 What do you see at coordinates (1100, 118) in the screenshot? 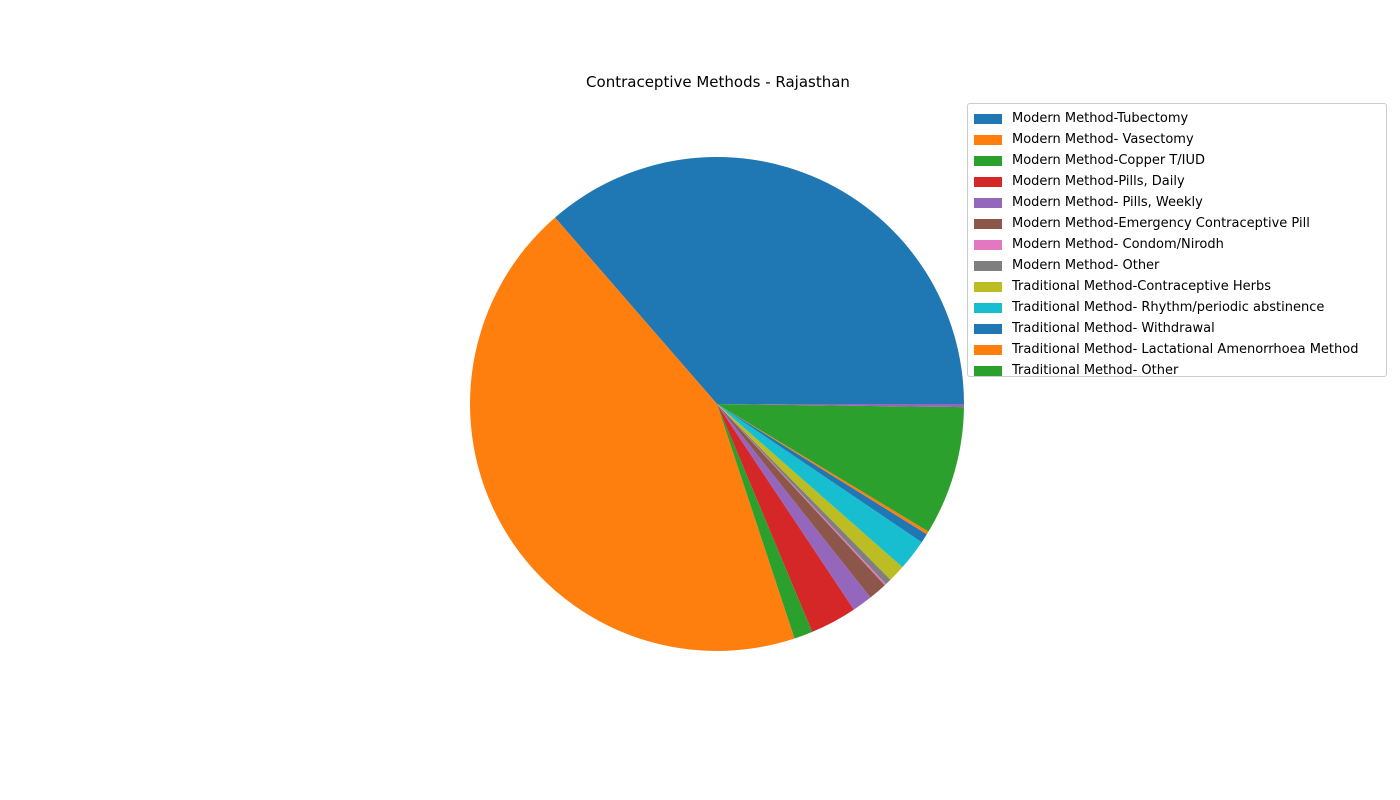
I see `legend-label: Modern Method-Tubectomy` at bounding box center [1100, 118].